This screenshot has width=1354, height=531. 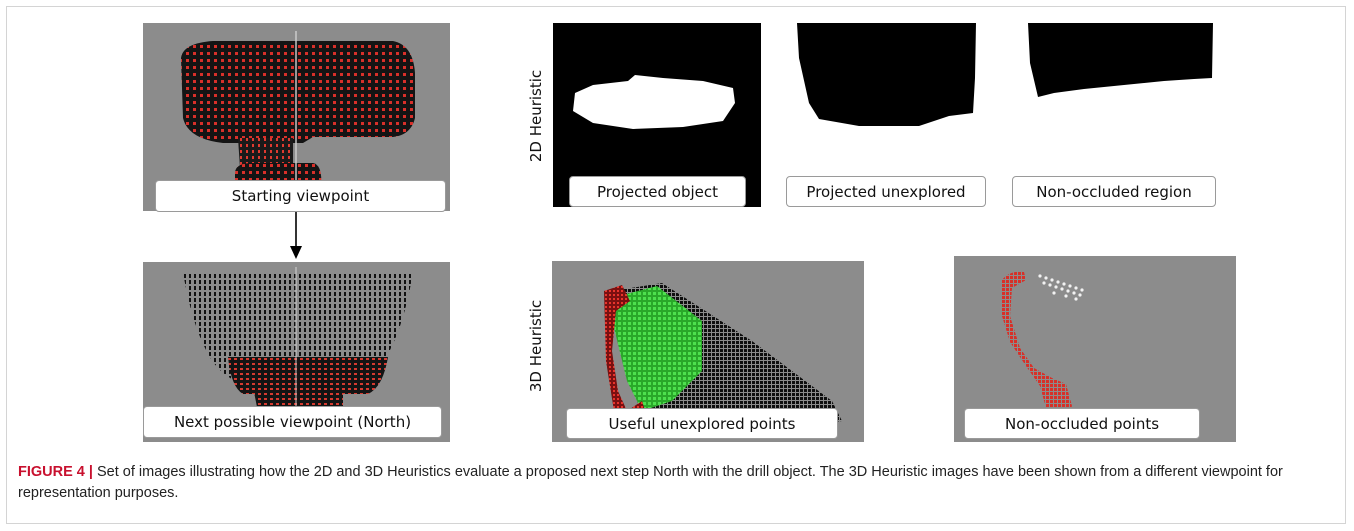 I want to click on caption-next-viewpoint: Next possible viewpoint (North), so click(x=292, y=422).